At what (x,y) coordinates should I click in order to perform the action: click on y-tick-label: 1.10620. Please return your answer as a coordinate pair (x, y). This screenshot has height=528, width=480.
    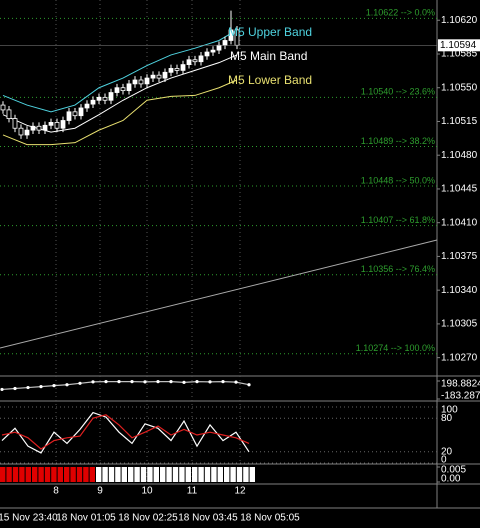
    Looking at the image, I should click on (459, 20).